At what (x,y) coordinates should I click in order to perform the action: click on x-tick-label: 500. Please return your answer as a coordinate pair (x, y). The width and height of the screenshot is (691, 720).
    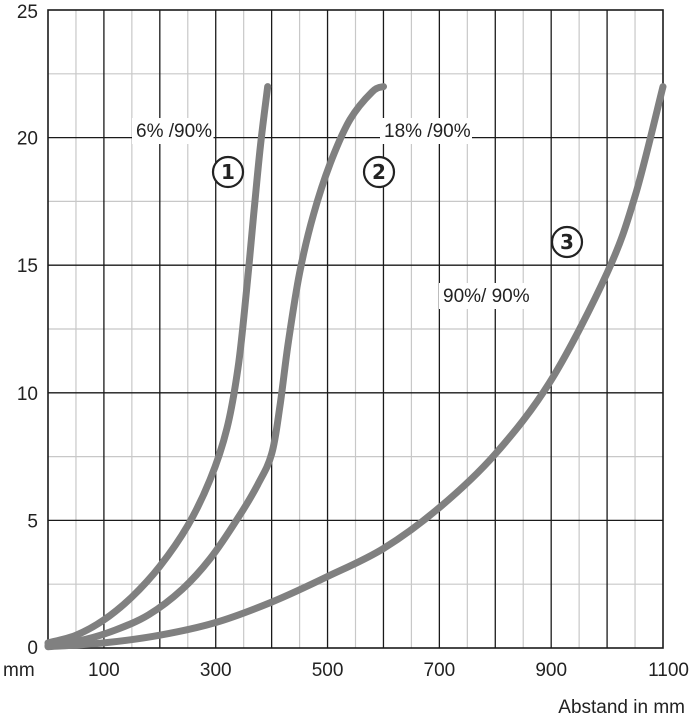
    Looking at the image, I should click on (328, 670).